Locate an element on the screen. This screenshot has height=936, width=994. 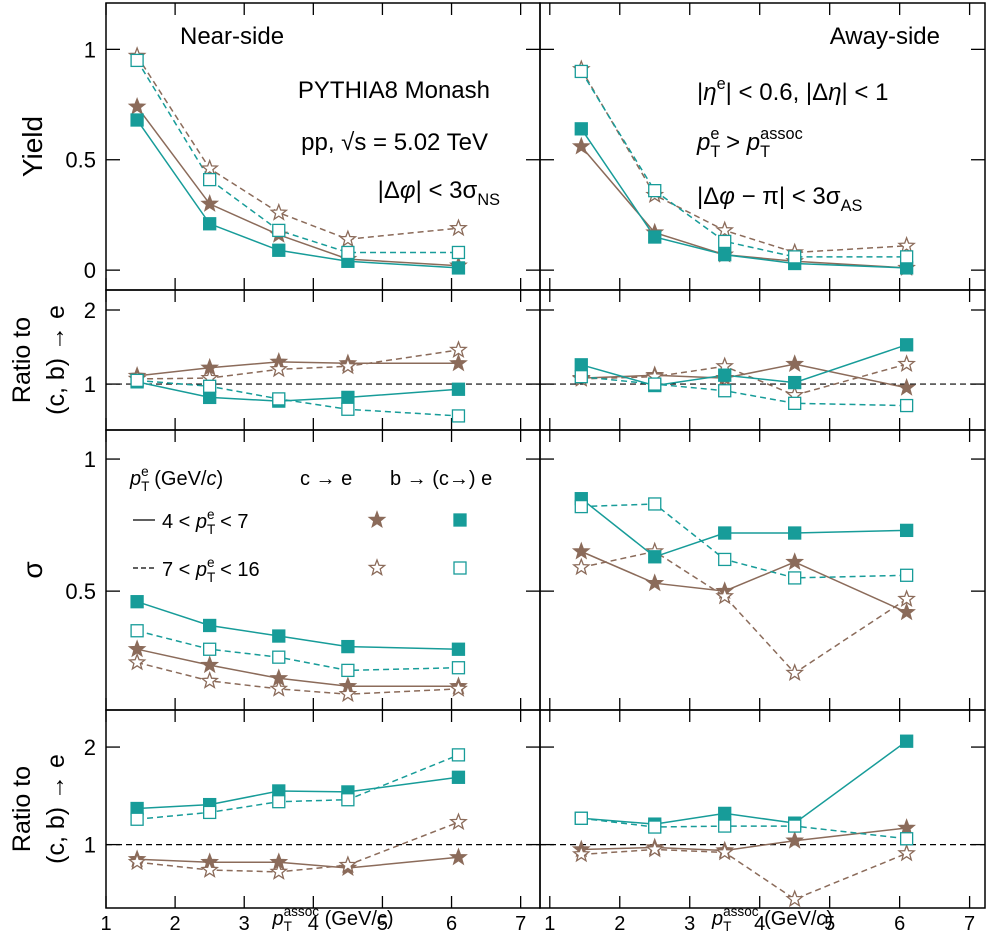
x-tick-label: 6 is located at coordinates (451, 924).